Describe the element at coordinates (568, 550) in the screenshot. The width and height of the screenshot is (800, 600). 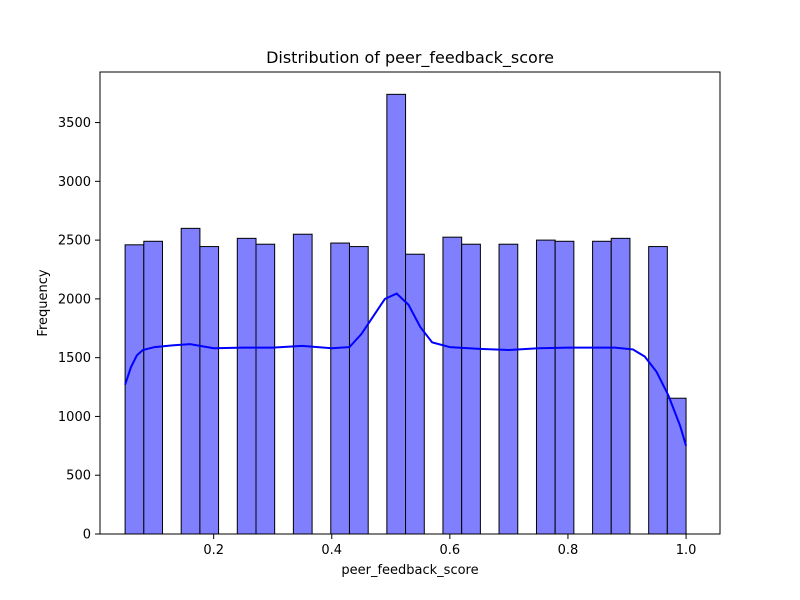
I see `x-tick-label-3: 0.8` at that location.